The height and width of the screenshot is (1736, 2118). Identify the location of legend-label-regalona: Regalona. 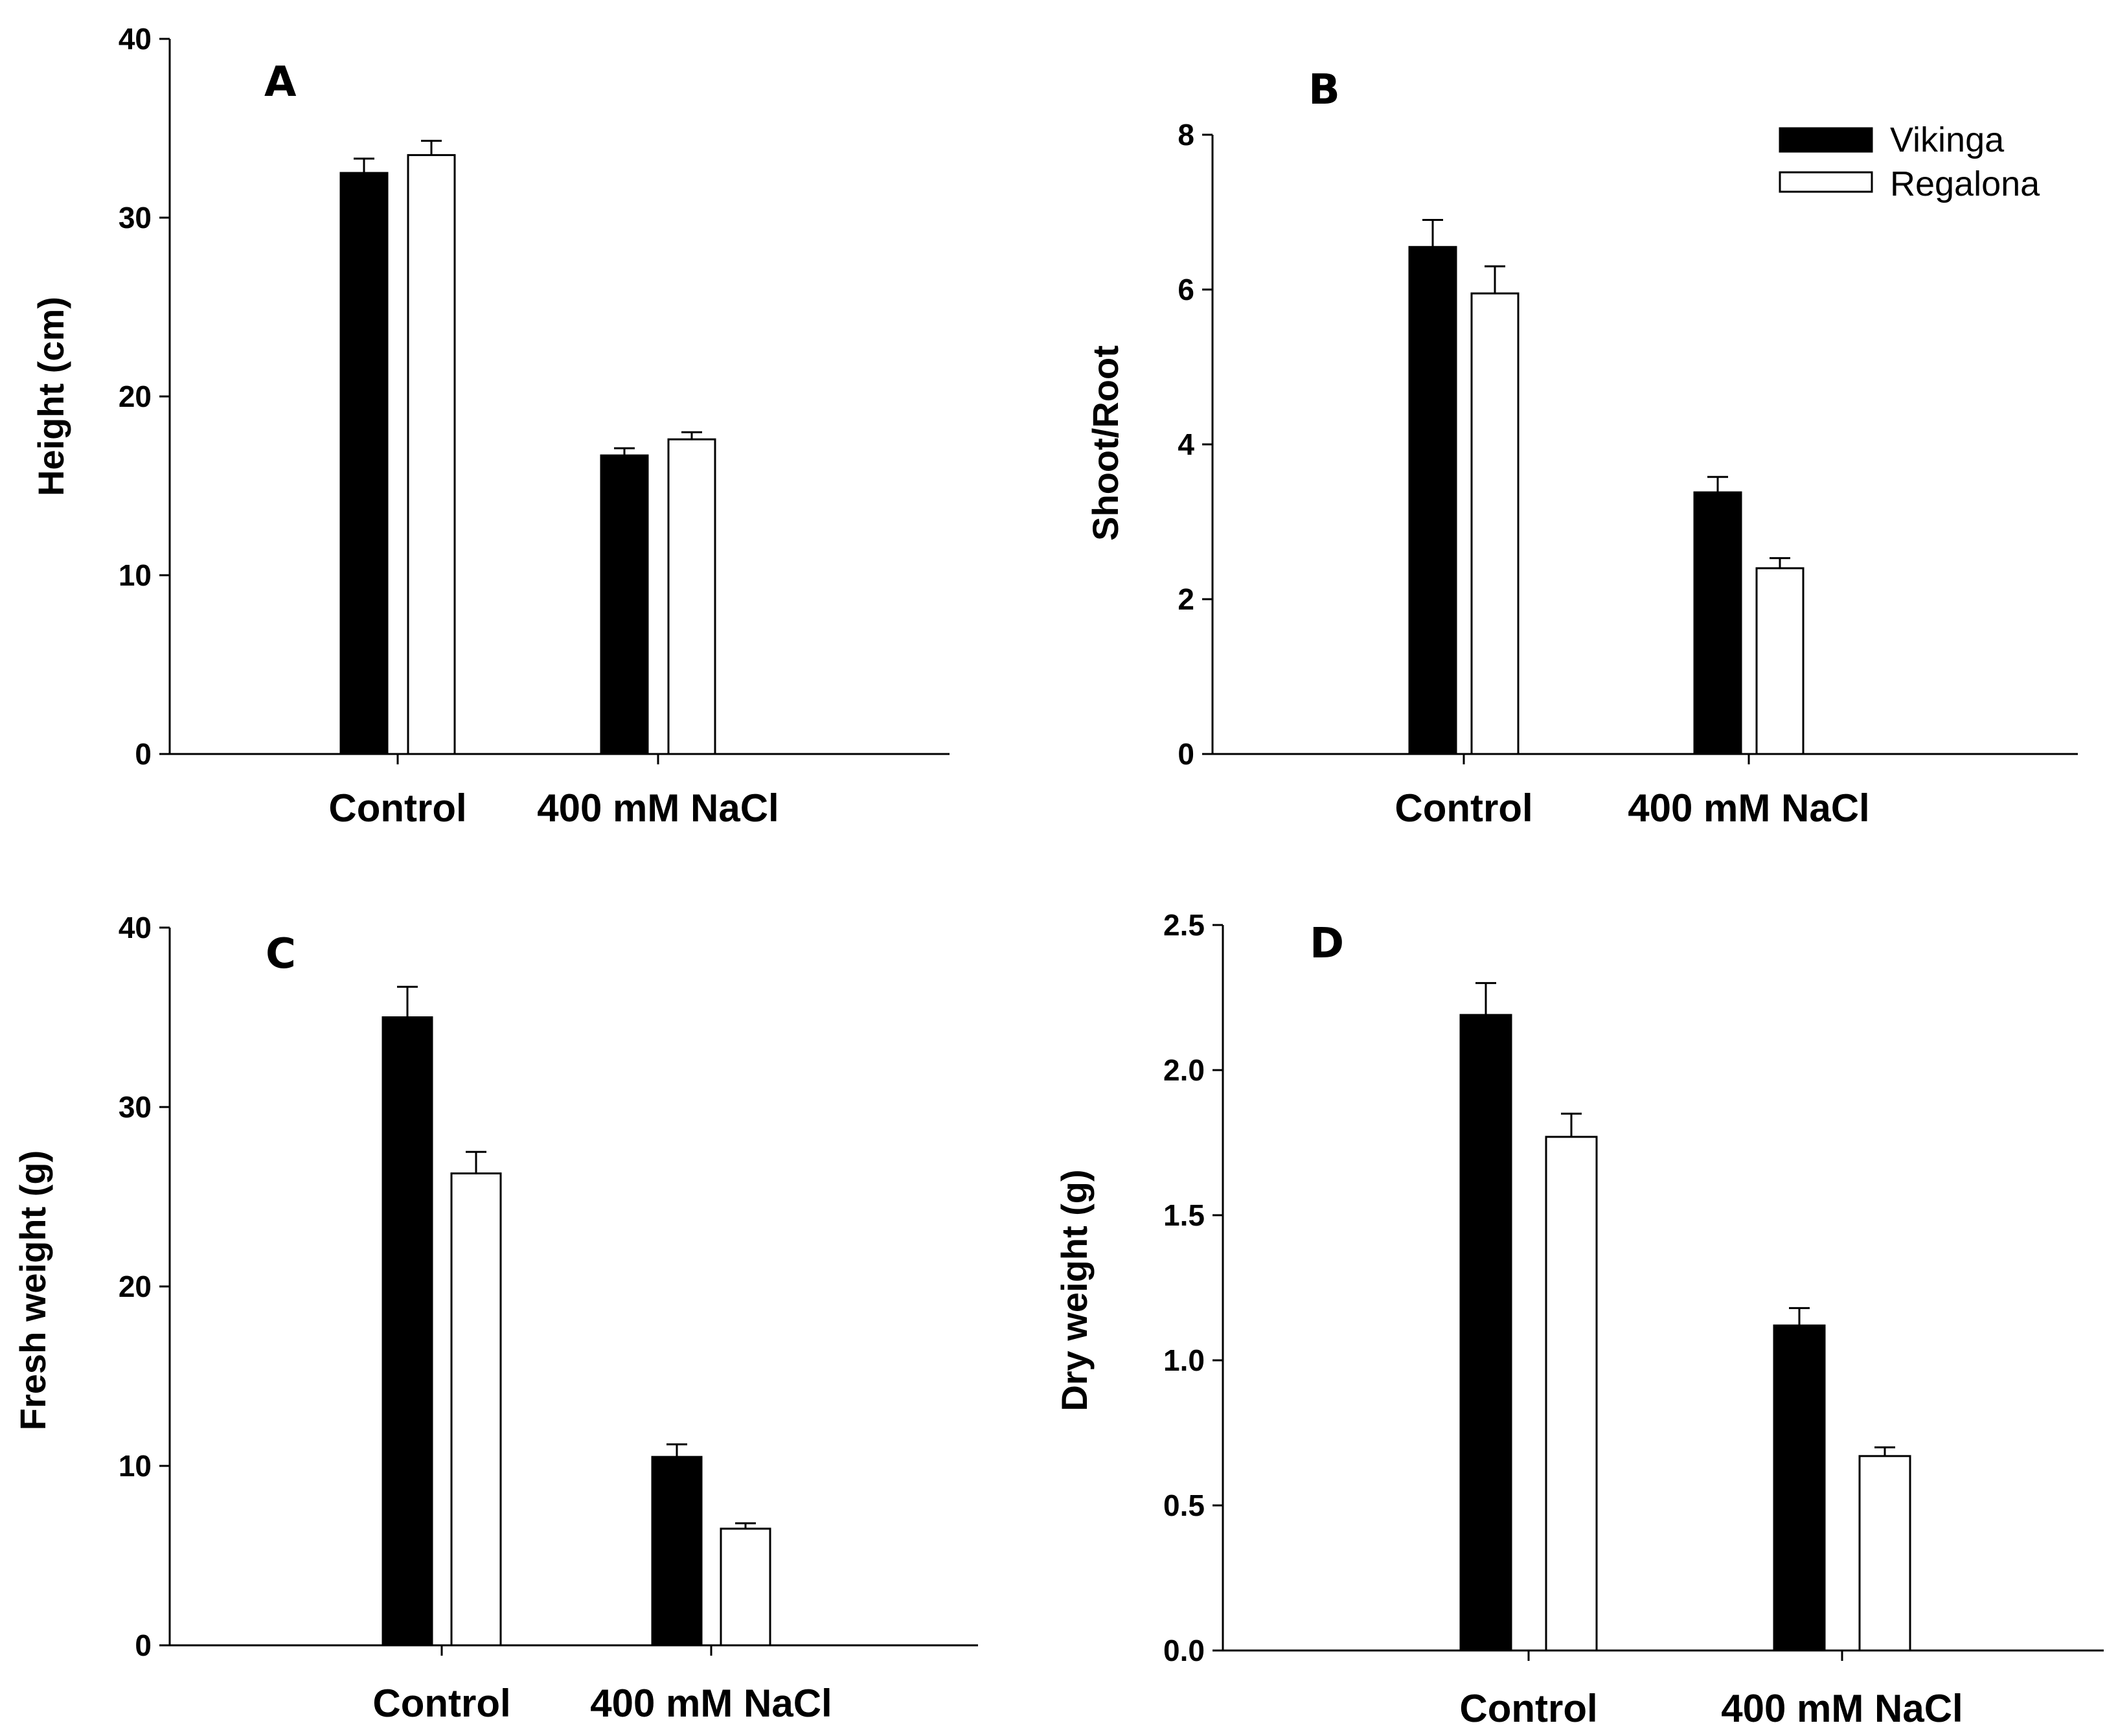
(1965, 184).